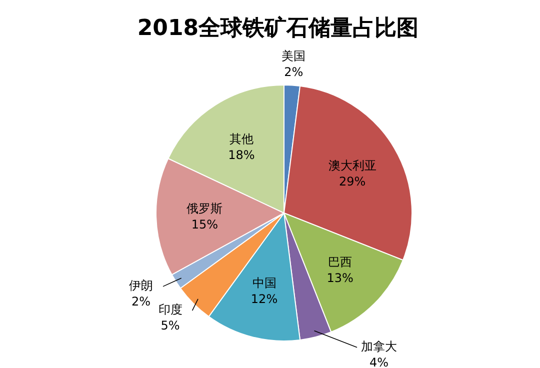 Image resolution: width=540 pixels, height=368 pixels. What do you see at coordinates (278, 28) in the screenshot?
I see `chart-title: 2018全球铁矿石储量占比图` at bounding box center [278, 28].